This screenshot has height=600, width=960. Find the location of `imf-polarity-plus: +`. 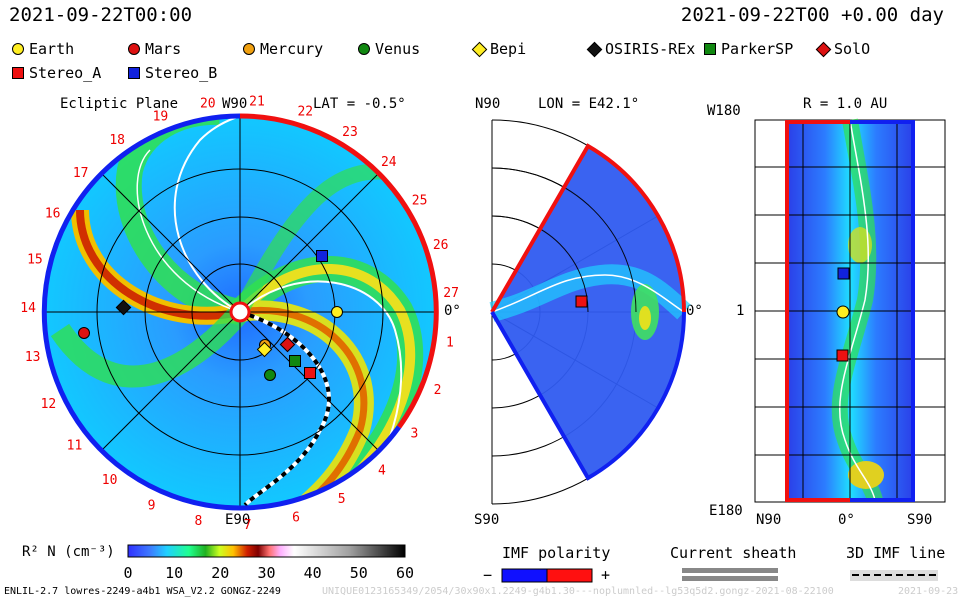

imf-polarity-plus: + is located at coordinates (606, 575).